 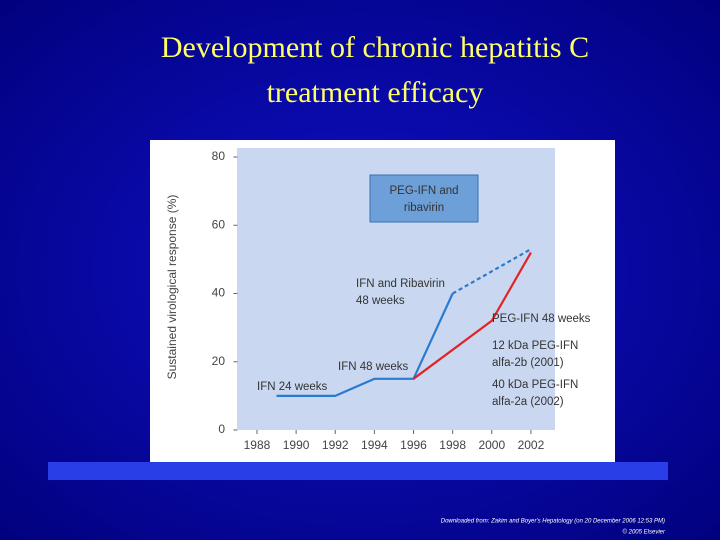 I want to click on annotation: IFN and Ribavirin, so click(x=400, y=284).